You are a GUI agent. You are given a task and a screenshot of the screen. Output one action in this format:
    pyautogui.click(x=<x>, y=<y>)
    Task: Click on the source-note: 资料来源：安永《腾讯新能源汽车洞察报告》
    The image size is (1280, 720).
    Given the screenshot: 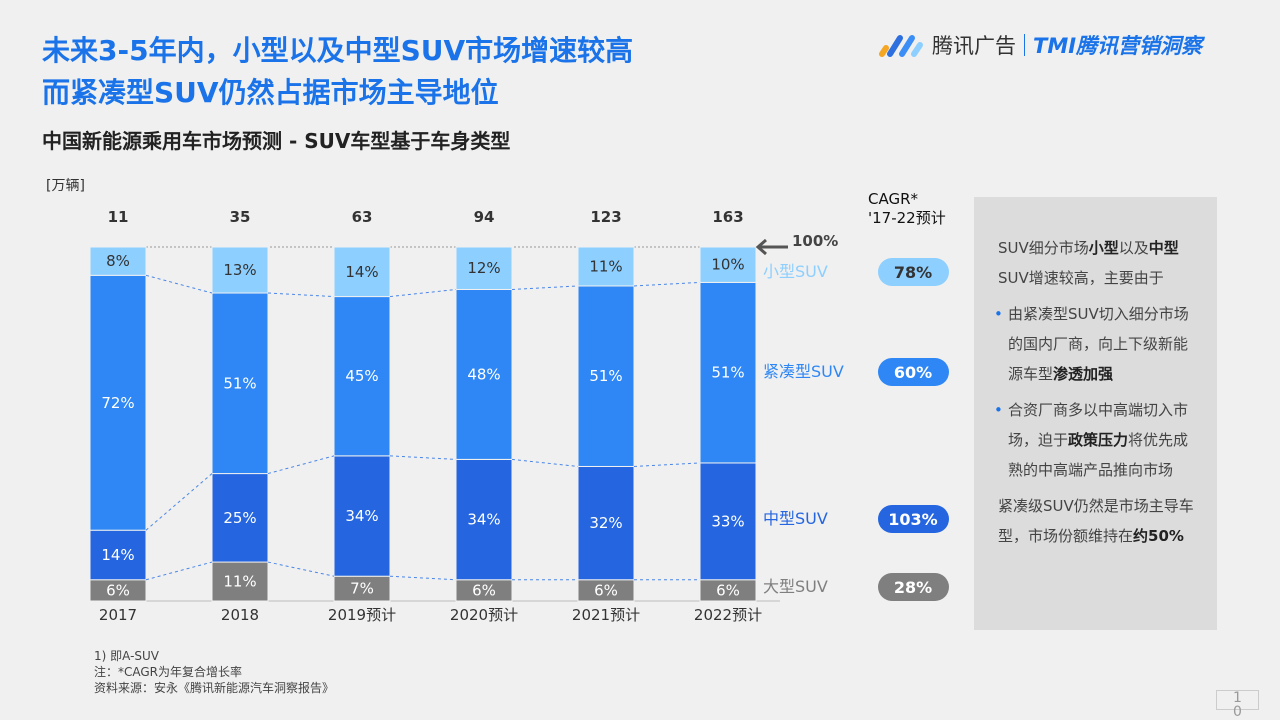 What is the action you would take?
    pyautogui.click(x=214, y=688)
    